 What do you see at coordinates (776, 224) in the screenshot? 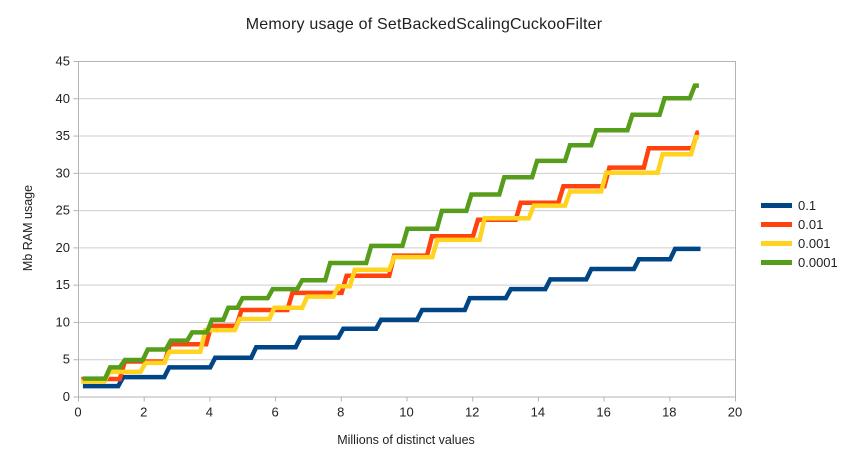
I see `legend-swatch-0.01` at bounding box center [776, 224].